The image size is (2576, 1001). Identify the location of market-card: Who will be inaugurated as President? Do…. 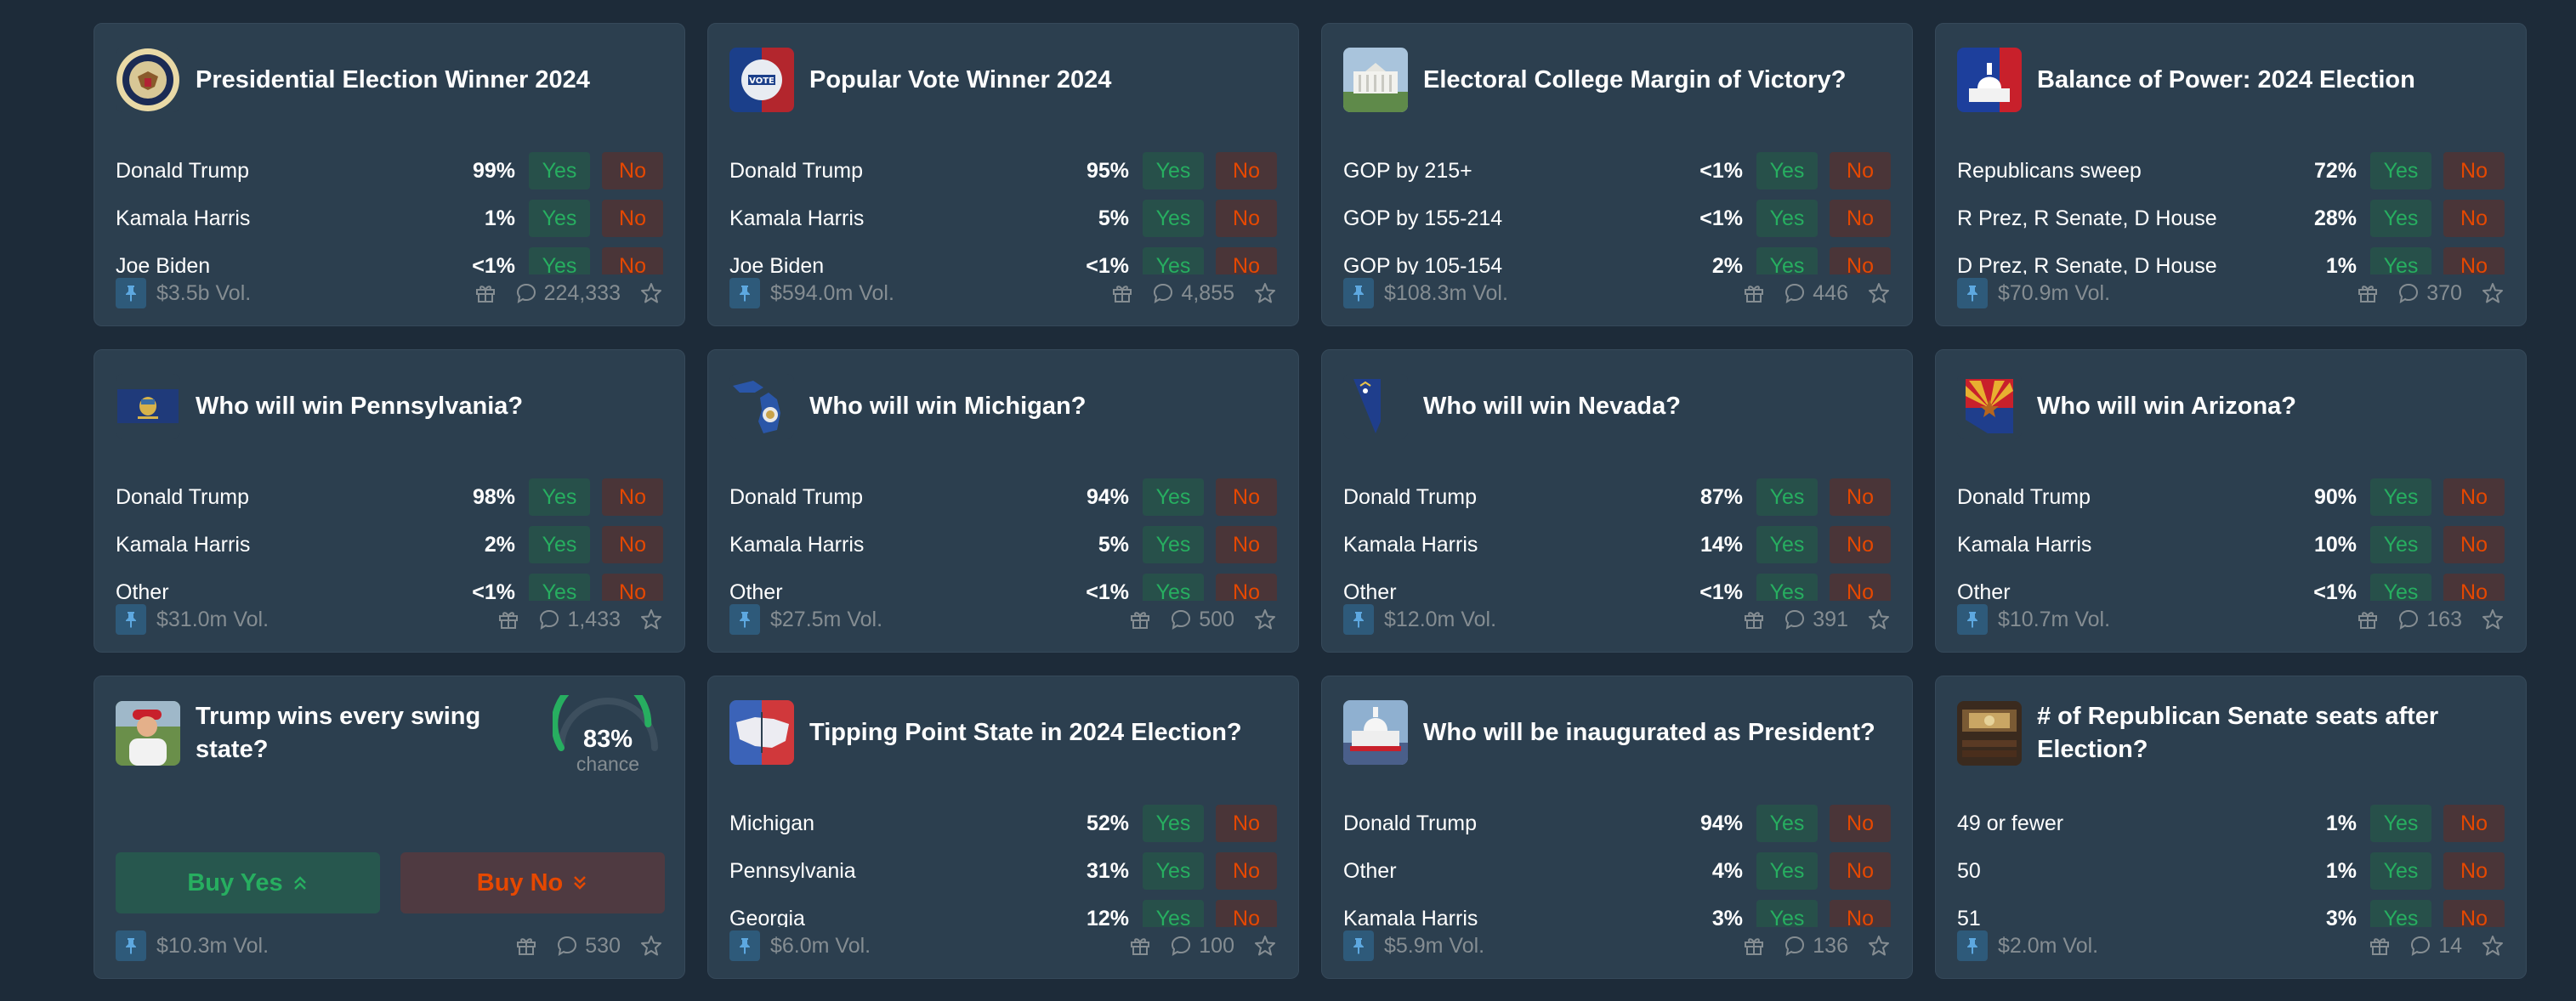
(1617, 827).